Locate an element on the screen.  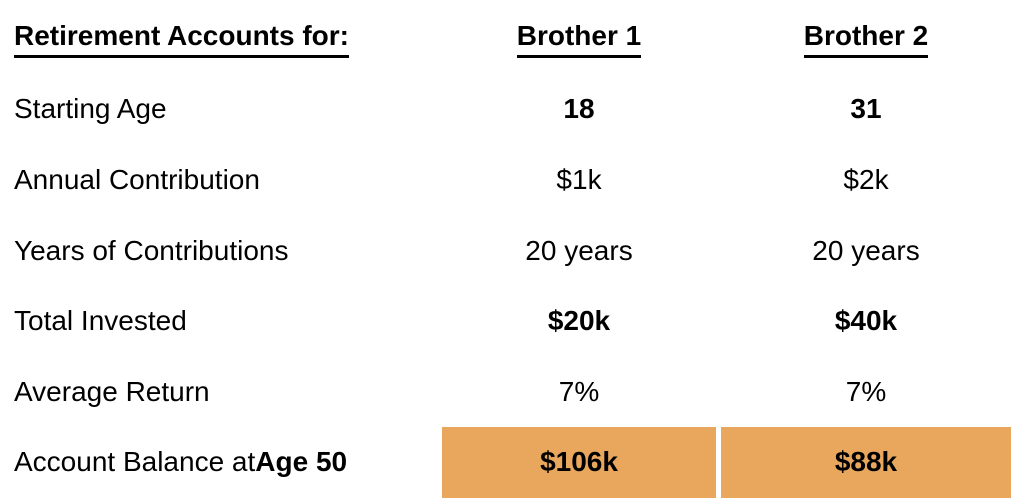
row-label-total-invested: Total Invested is located at coordinates (100, 321).